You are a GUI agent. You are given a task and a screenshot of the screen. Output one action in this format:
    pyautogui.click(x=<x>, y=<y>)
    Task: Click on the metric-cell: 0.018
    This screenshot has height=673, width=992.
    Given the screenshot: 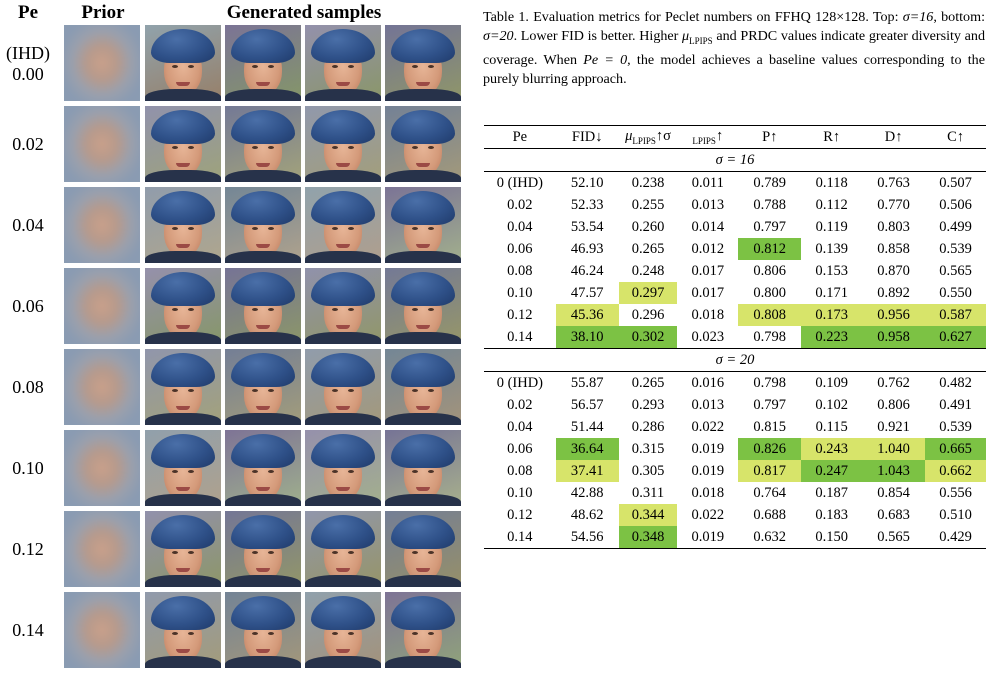 What is the action you would take?
    pyautogui.click(x=708, y=314)
    